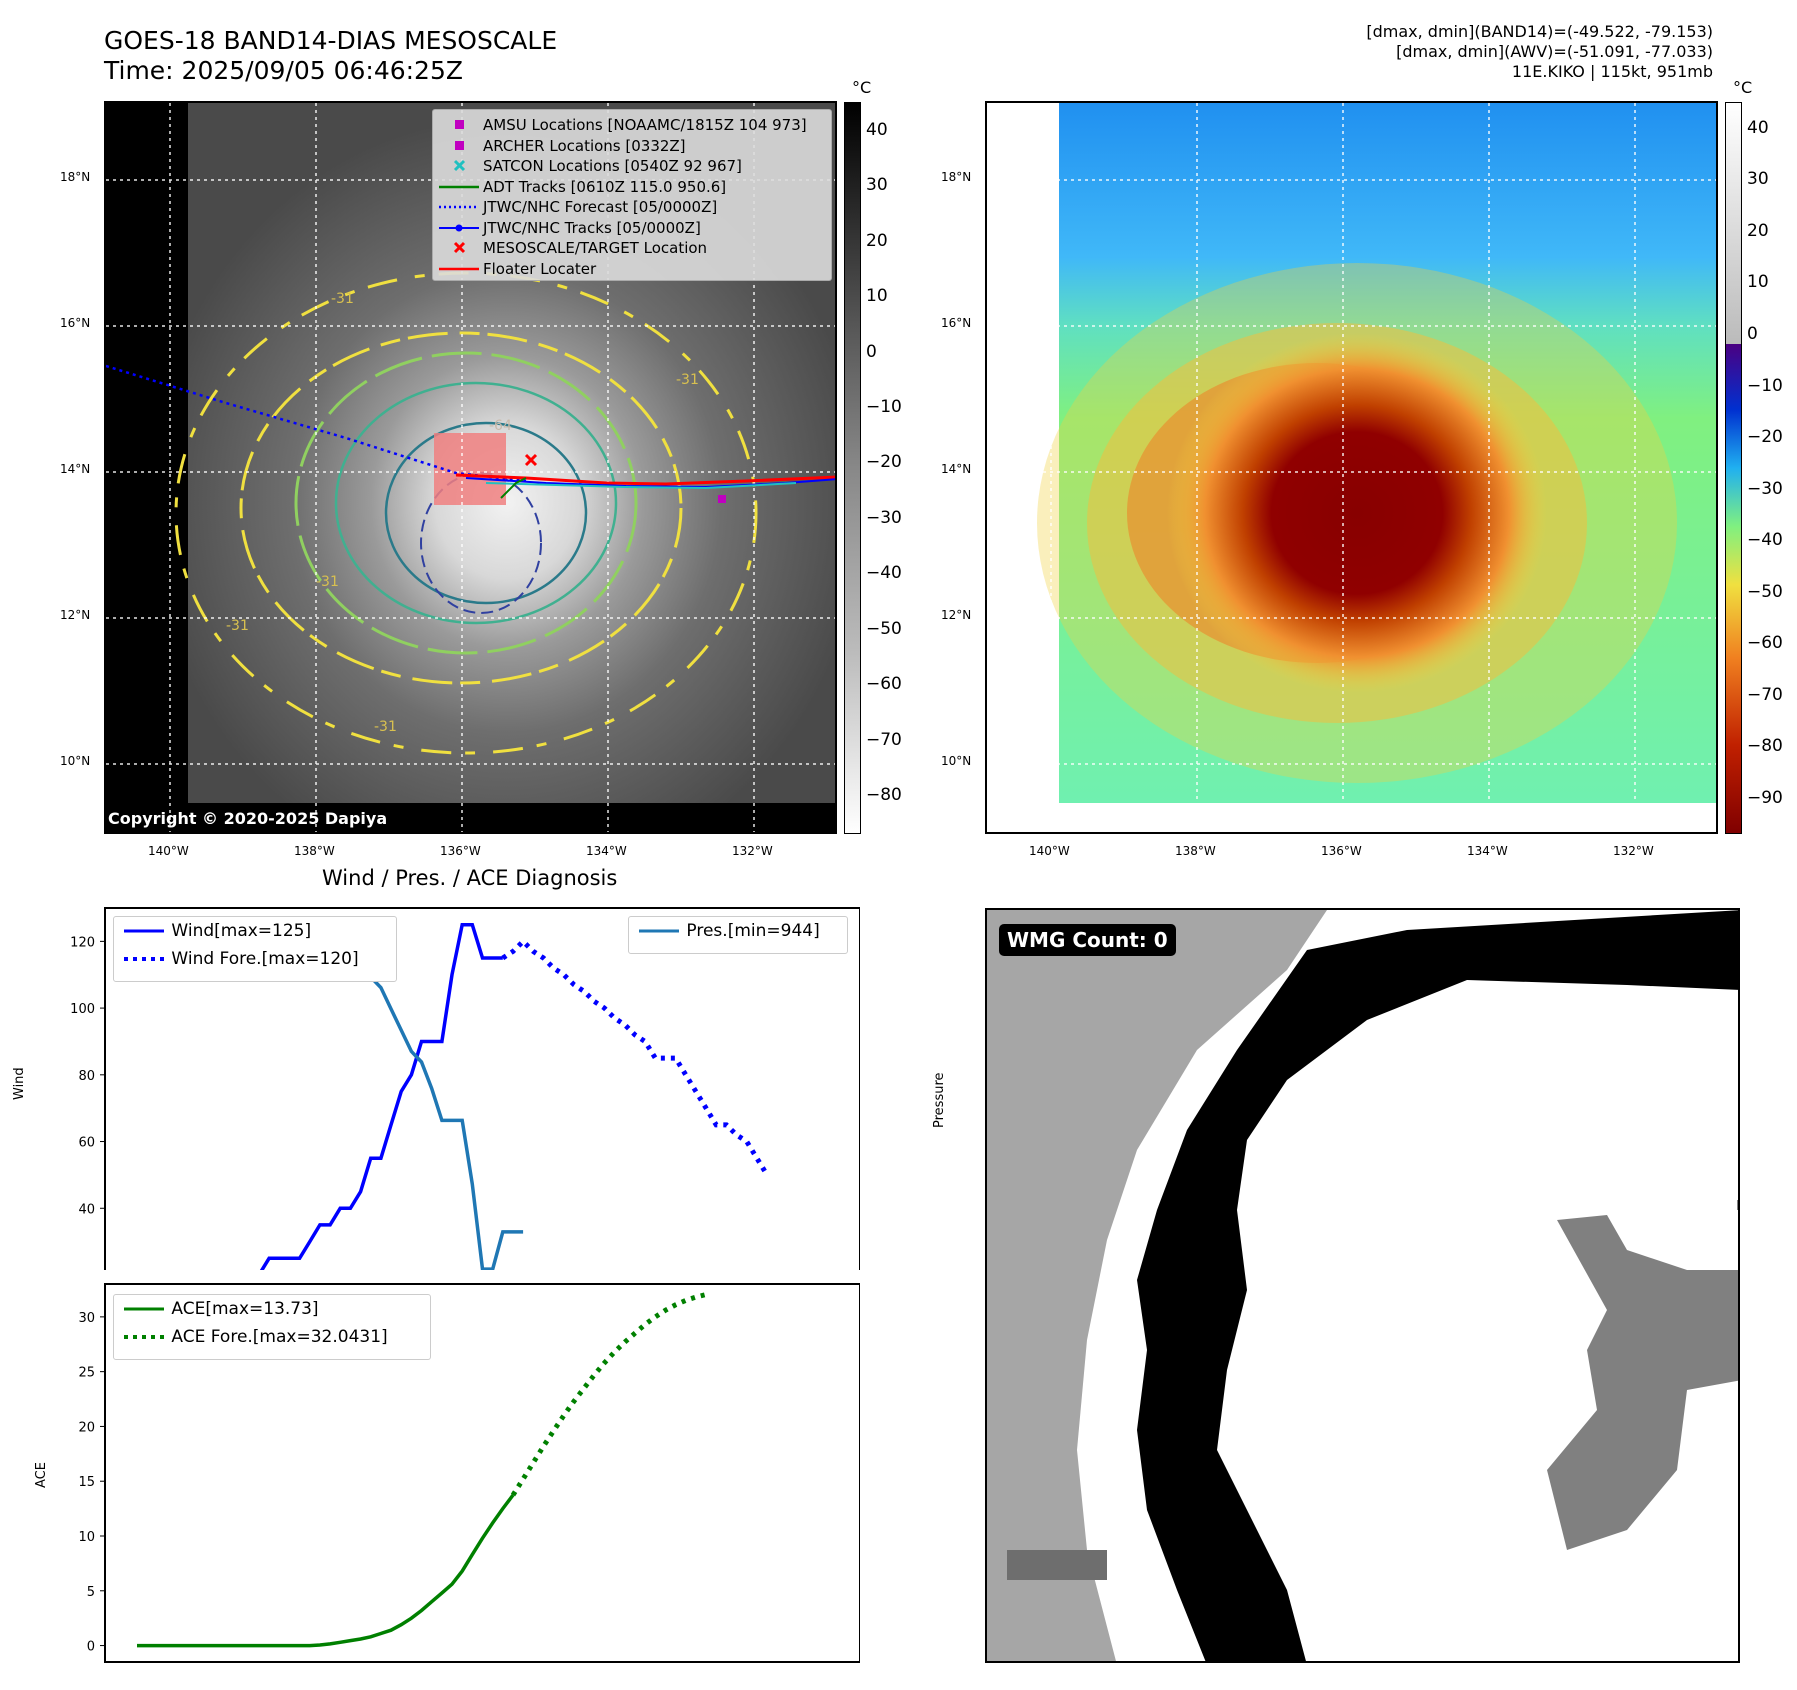  I want to click on wind-legend: Wind[max=125] Wind Fore.[max=120], so click(255, 949).